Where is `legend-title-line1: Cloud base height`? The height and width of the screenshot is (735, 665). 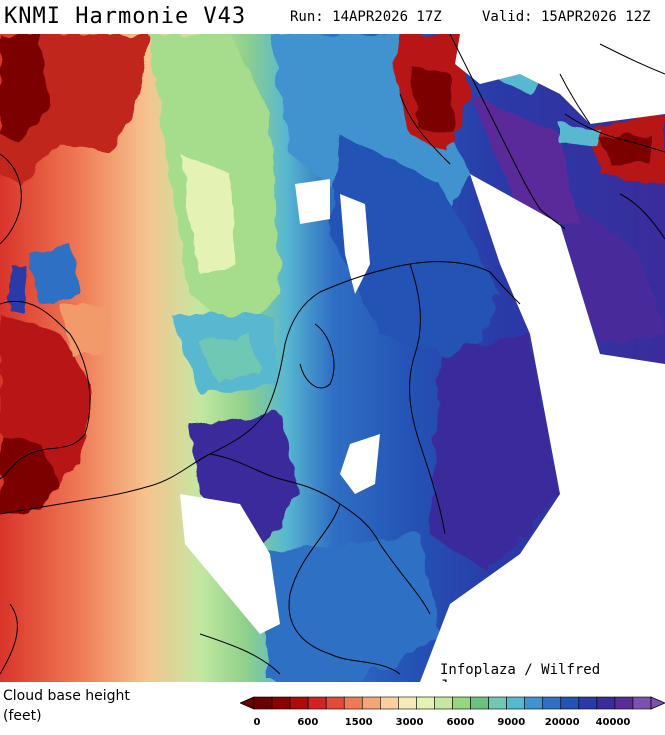 legend-title-line1: Cloud base height is located at coordinates (66, 696).